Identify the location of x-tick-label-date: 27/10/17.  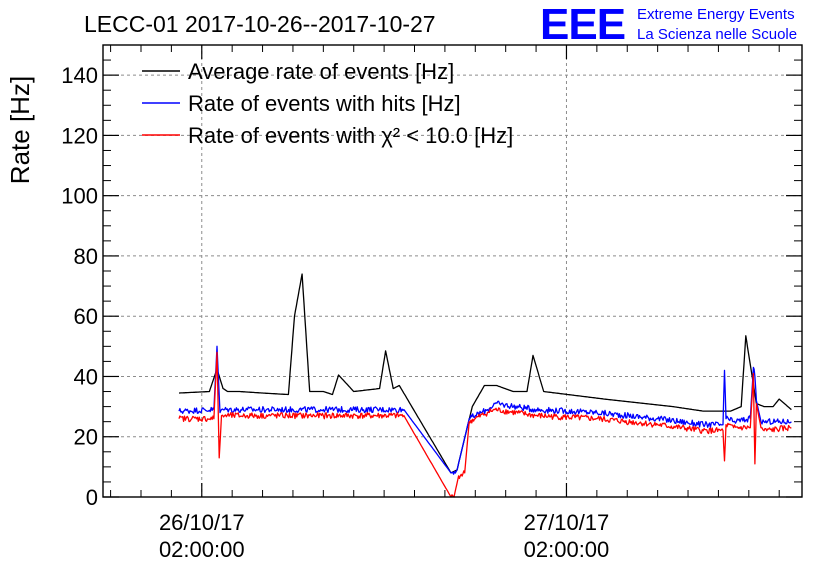
(567, 522).